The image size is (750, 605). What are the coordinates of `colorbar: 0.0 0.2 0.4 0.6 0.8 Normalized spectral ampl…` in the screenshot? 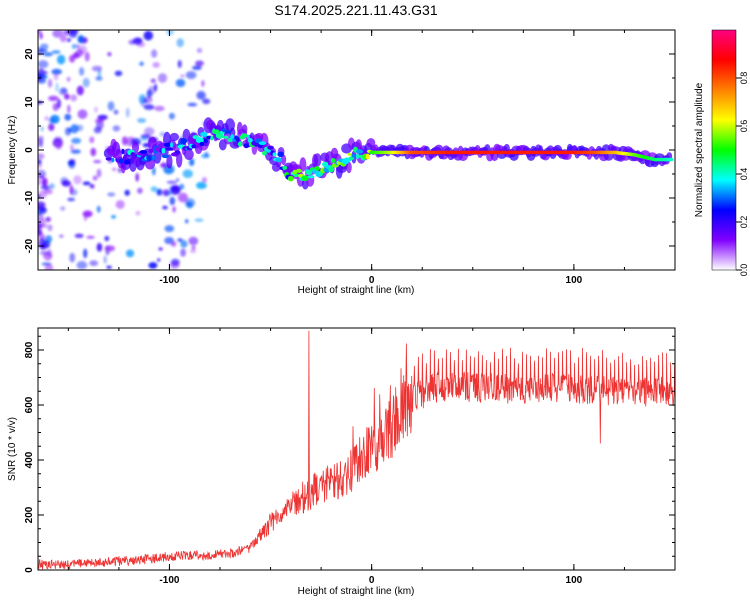 It's located at (721, 153).